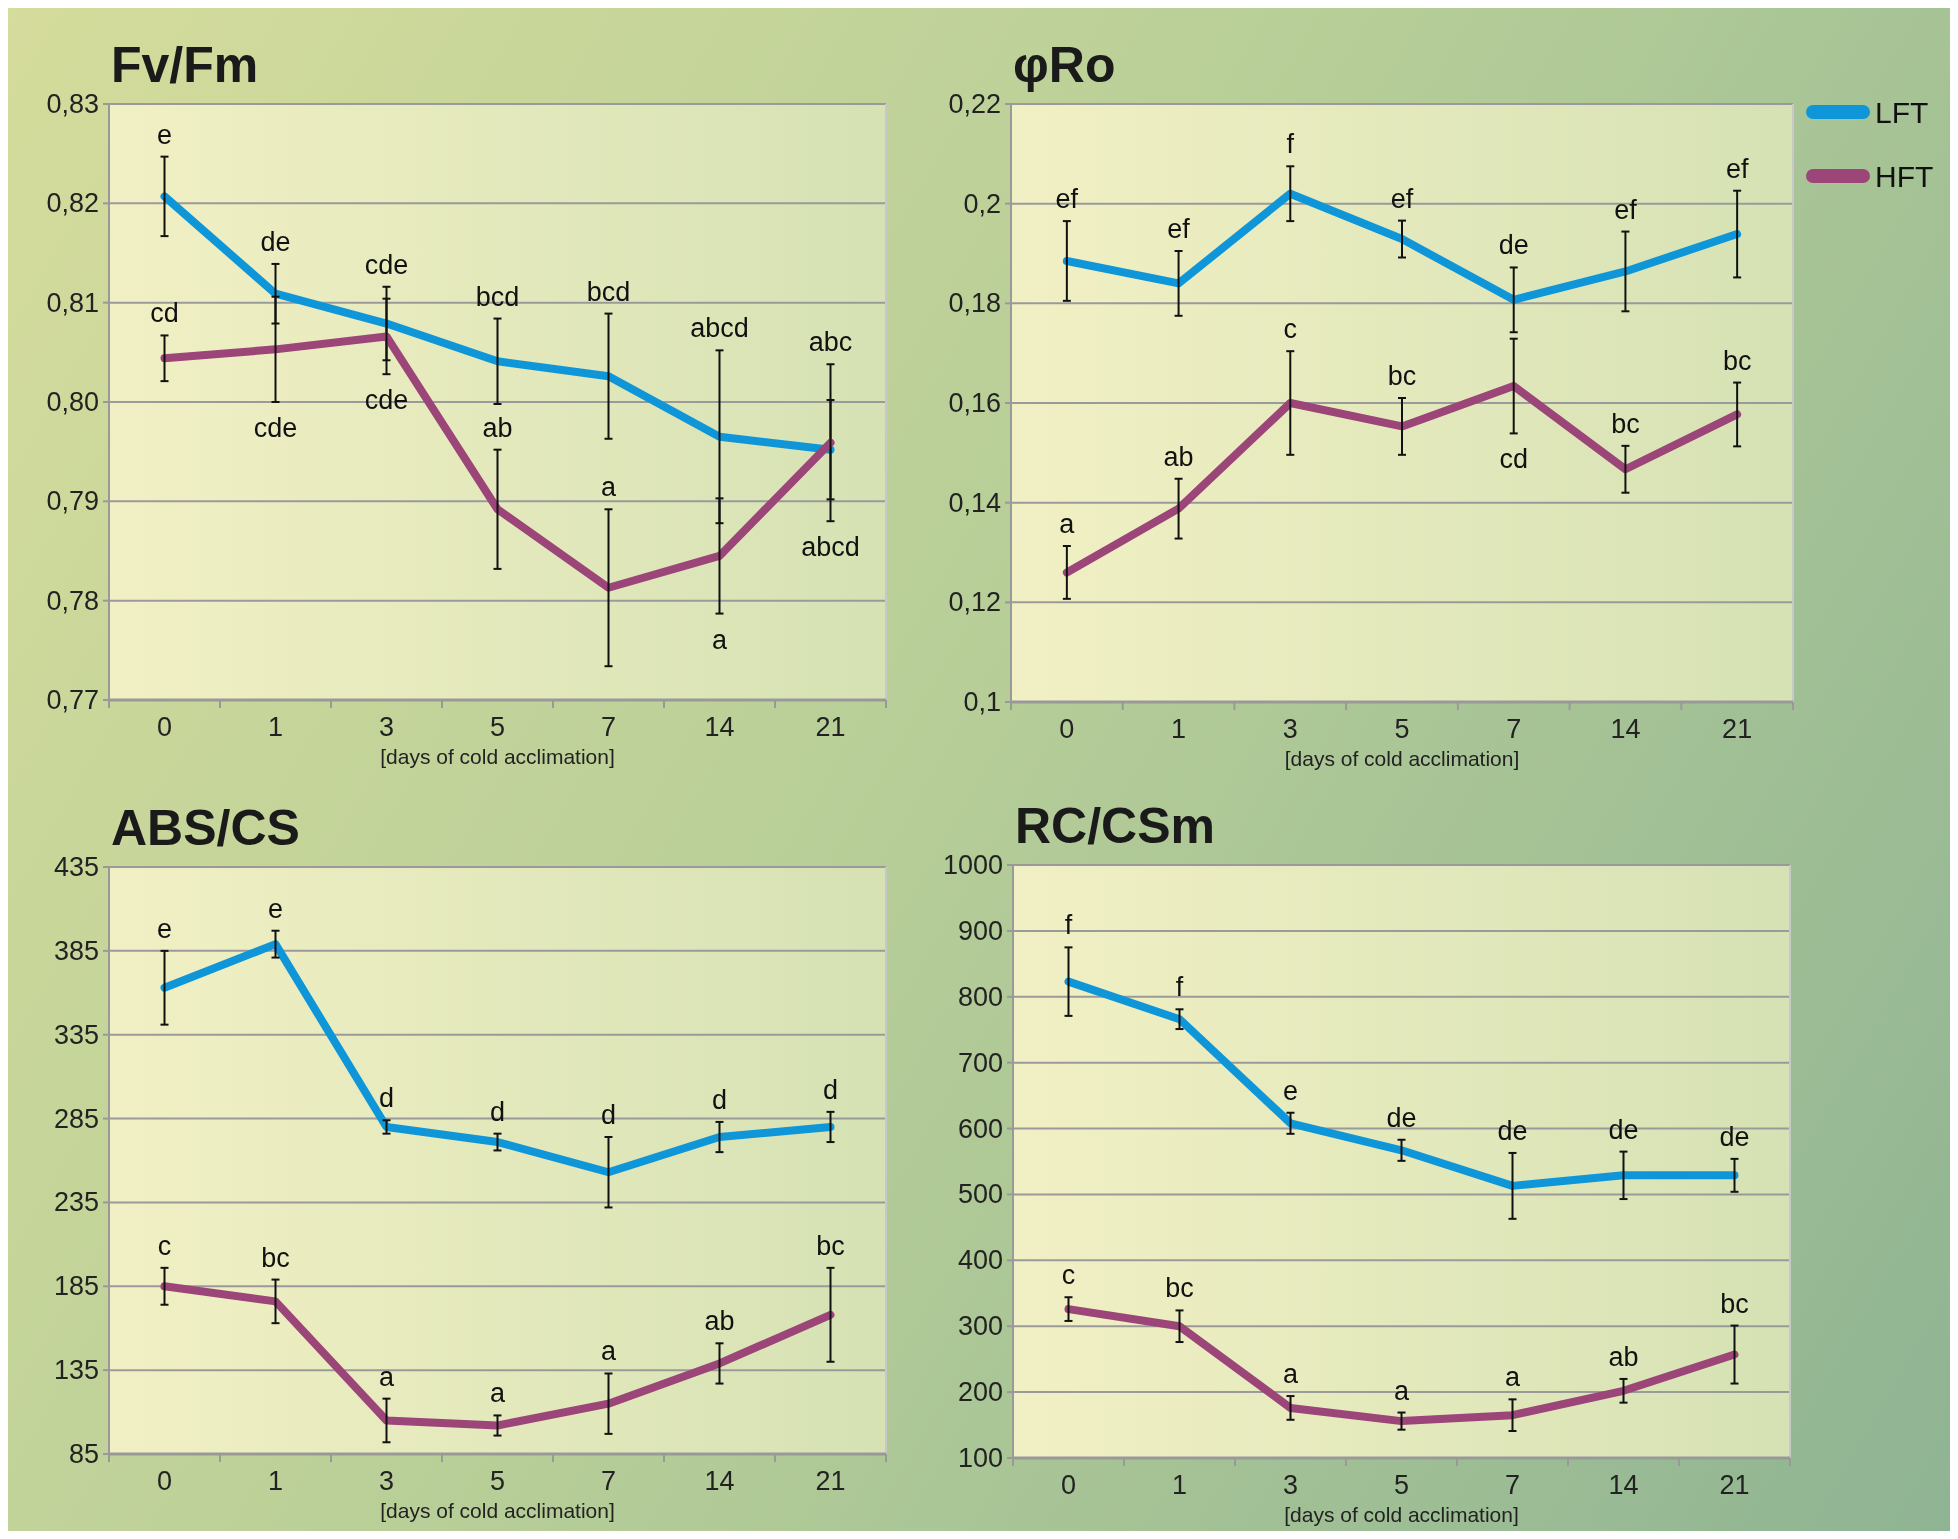  What do you see at coordinates (974, 104) in the screenshot?
I see `y-tick-label: 0,22` at bounding box center [974, 104].